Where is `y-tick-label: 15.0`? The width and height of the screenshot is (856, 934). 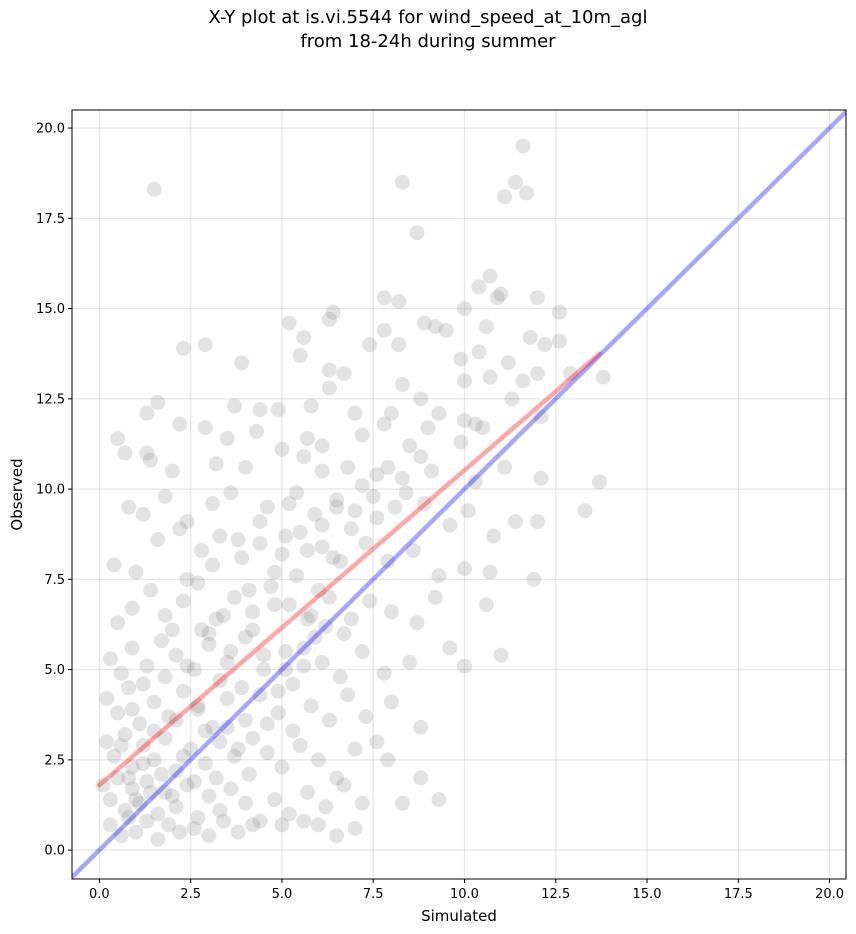 y-tick-label: 15.0 is located at coordinates (50, 309).